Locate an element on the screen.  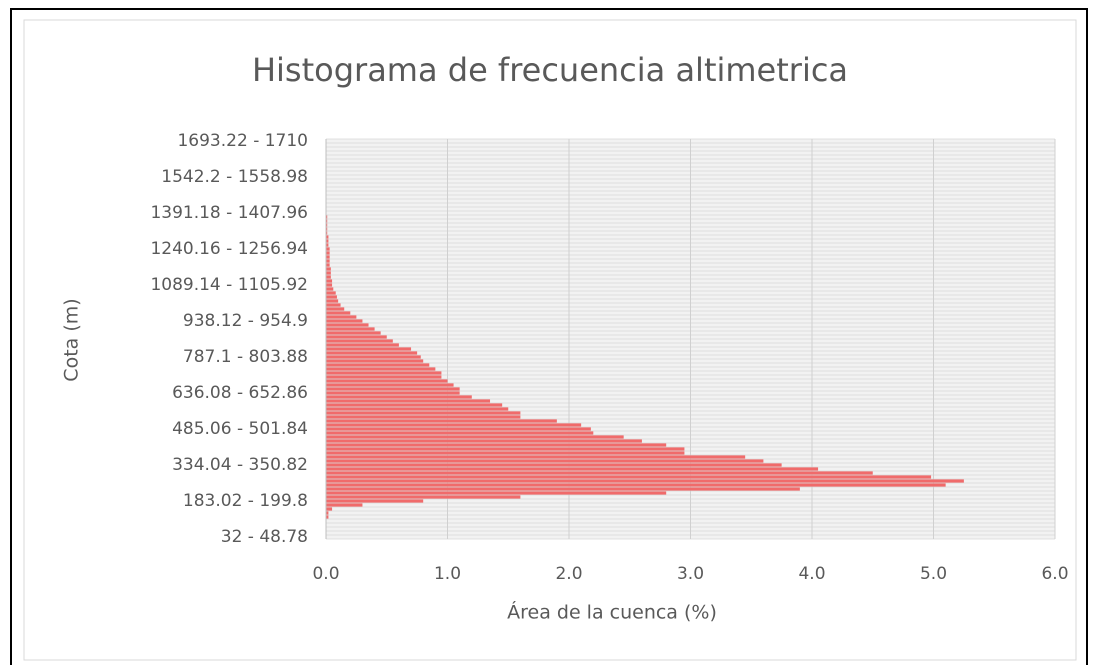
x-tick-label: 2.0 is located at coordinates (568, 574).